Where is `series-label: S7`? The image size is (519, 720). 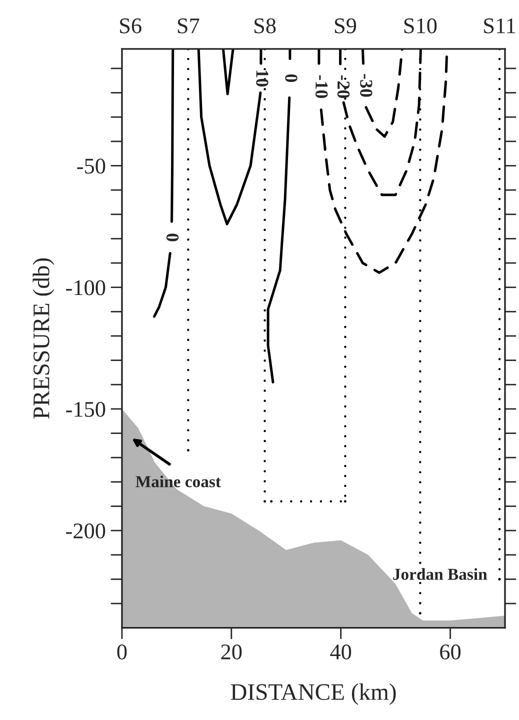 series-label: S7 is located at coordinates (189, 26).